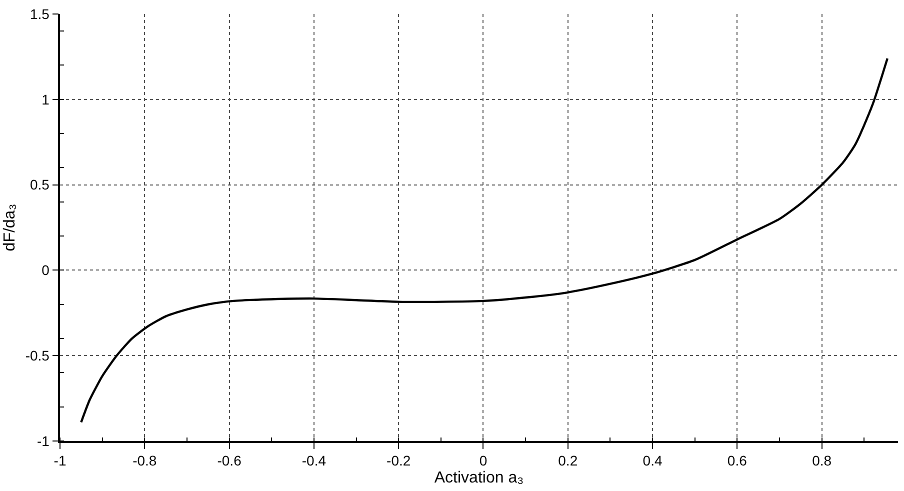 This screenshot has width=904, height=491. What do you see at coordinates (483, 460) in the screenshot?
I see `x-tick-label: 0` at bounding box center [483, 460].